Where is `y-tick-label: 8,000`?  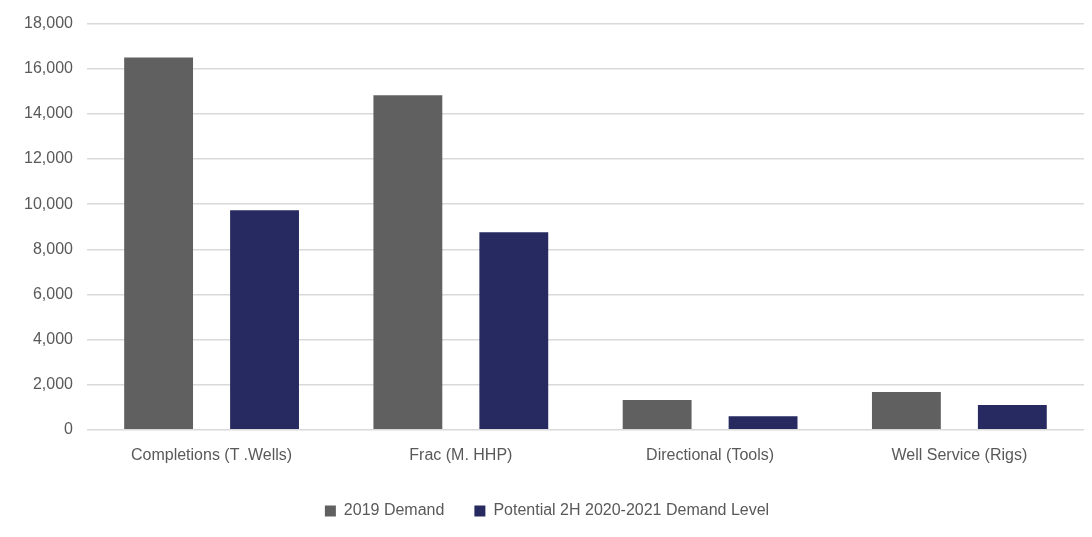
y-tick-label: 8,000 is located at coordinates (53, 248).